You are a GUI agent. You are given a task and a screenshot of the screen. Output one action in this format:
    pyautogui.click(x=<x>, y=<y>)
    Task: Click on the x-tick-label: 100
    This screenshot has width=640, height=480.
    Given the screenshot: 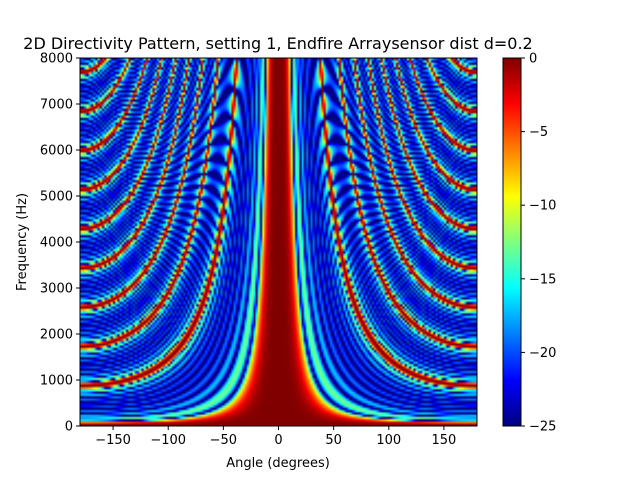 What is the action you would take?
    pyautogui.click(x=388, y=440)
    